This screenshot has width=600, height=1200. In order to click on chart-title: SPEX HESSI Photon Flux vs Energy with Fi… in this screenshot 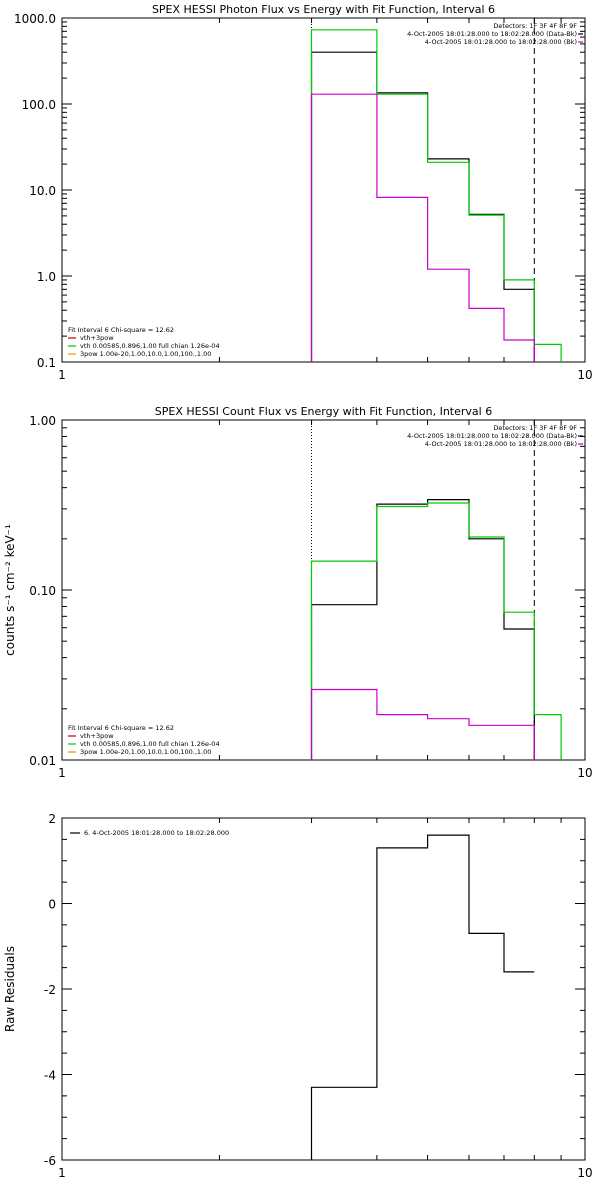, I will do `click(323, 9)`.